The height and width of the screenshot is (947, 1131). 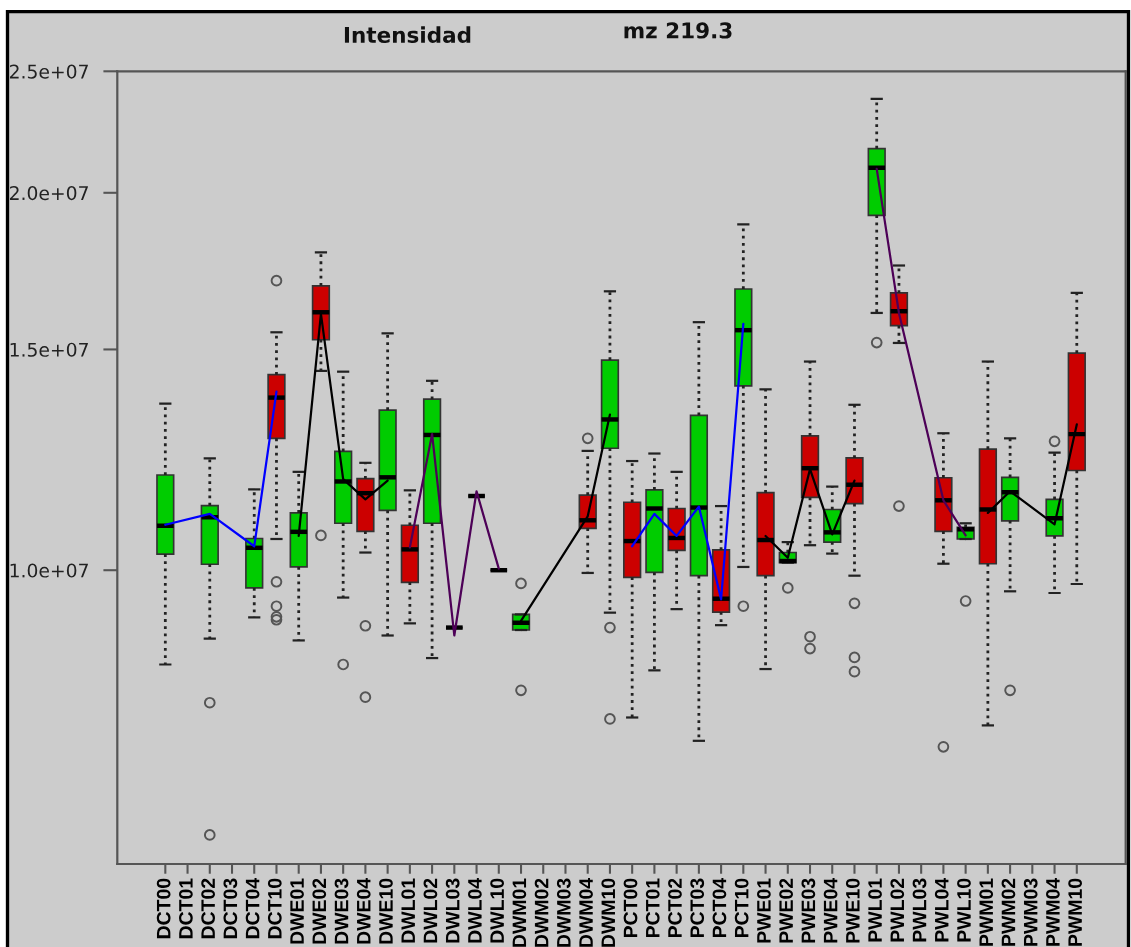 I want to click on x-tick-label: PWE02, so click(x=786, y=910).